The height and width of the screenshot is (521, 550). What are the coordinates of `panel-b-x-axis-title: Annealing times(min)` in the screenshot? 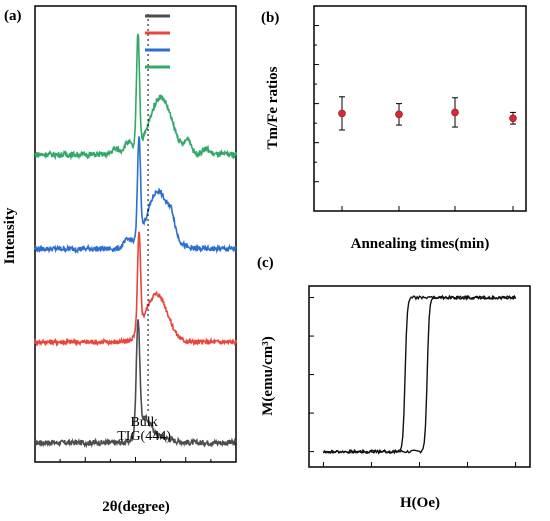 It's located at (420, 244).